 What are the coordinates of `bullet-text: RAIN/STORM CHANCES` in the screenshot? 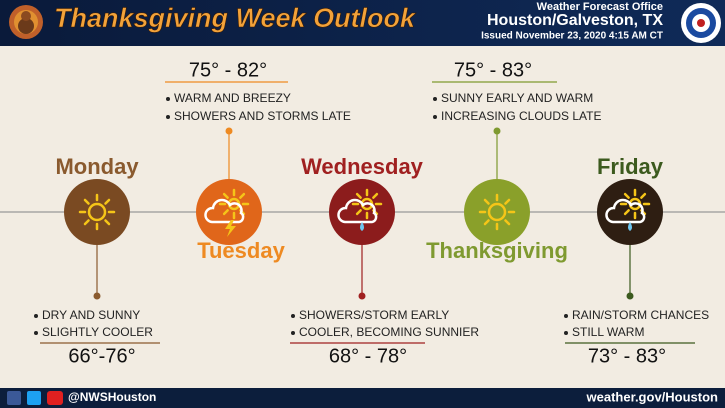 It's located at (640, 315).